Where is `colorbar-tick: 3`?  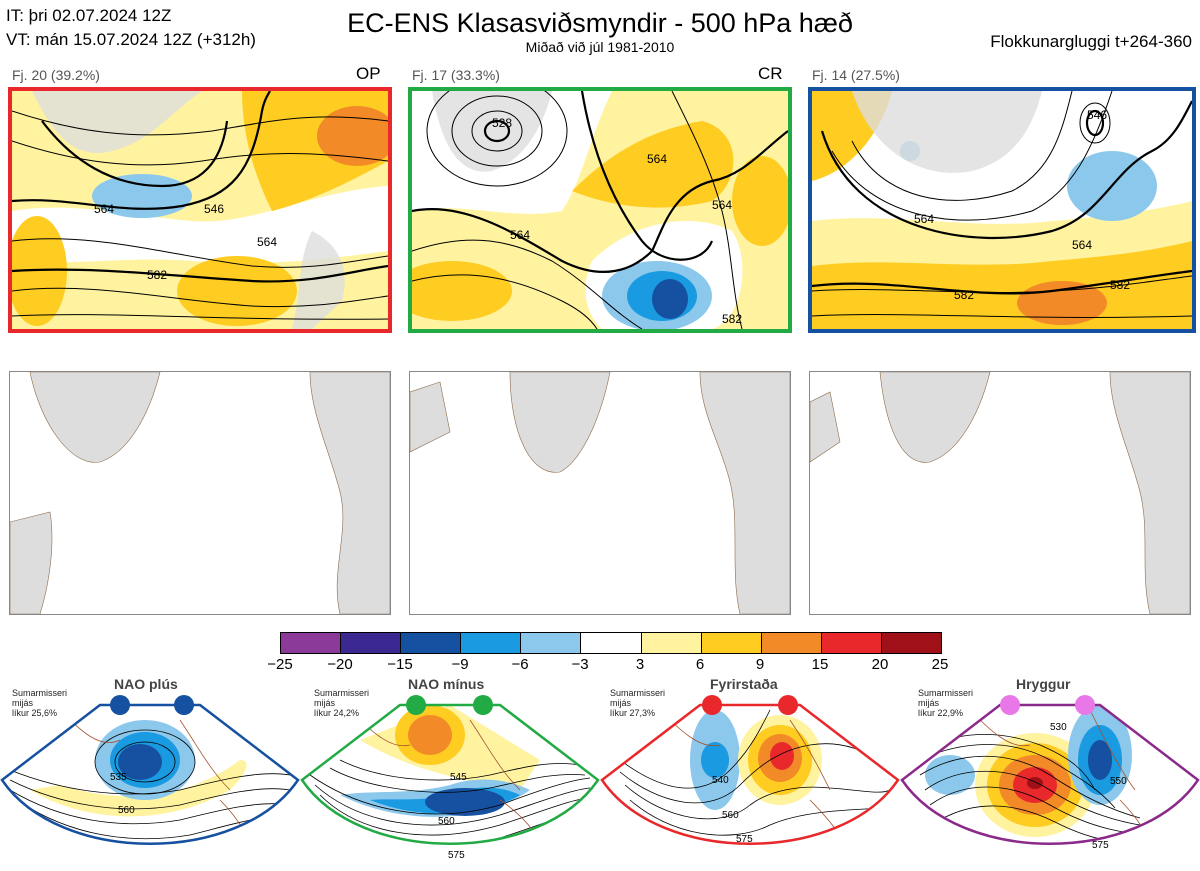 colorbar-tick: 3 is located at coordinates (640, 664).